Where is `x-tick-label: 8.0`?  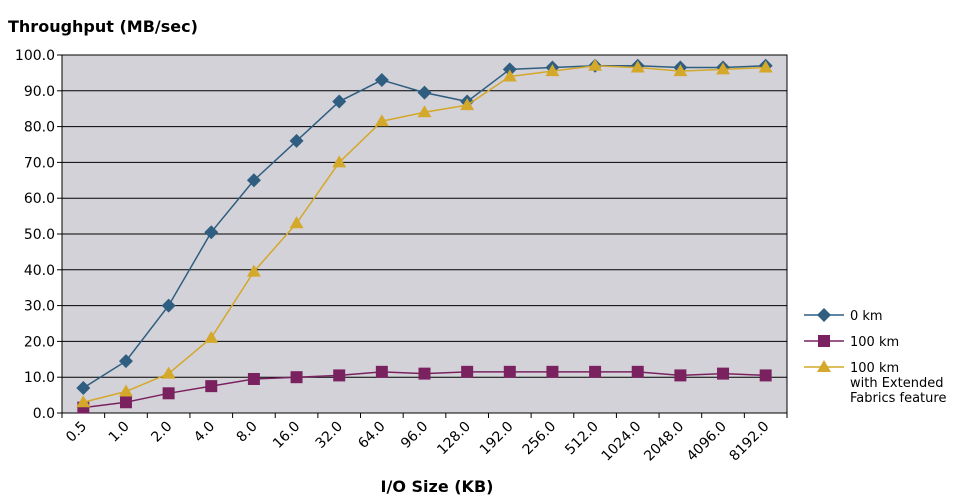 x-tick-label: 8.0 is located at coordinates (247, 432).